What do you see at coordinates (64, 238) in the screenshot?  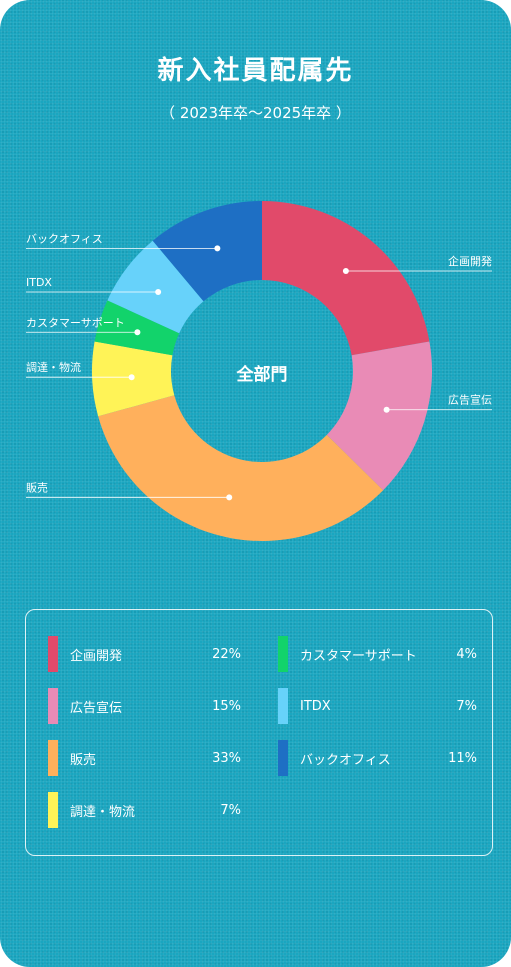 I see `callout-label-7: バックオフィス` at bounding box center [64, 238].